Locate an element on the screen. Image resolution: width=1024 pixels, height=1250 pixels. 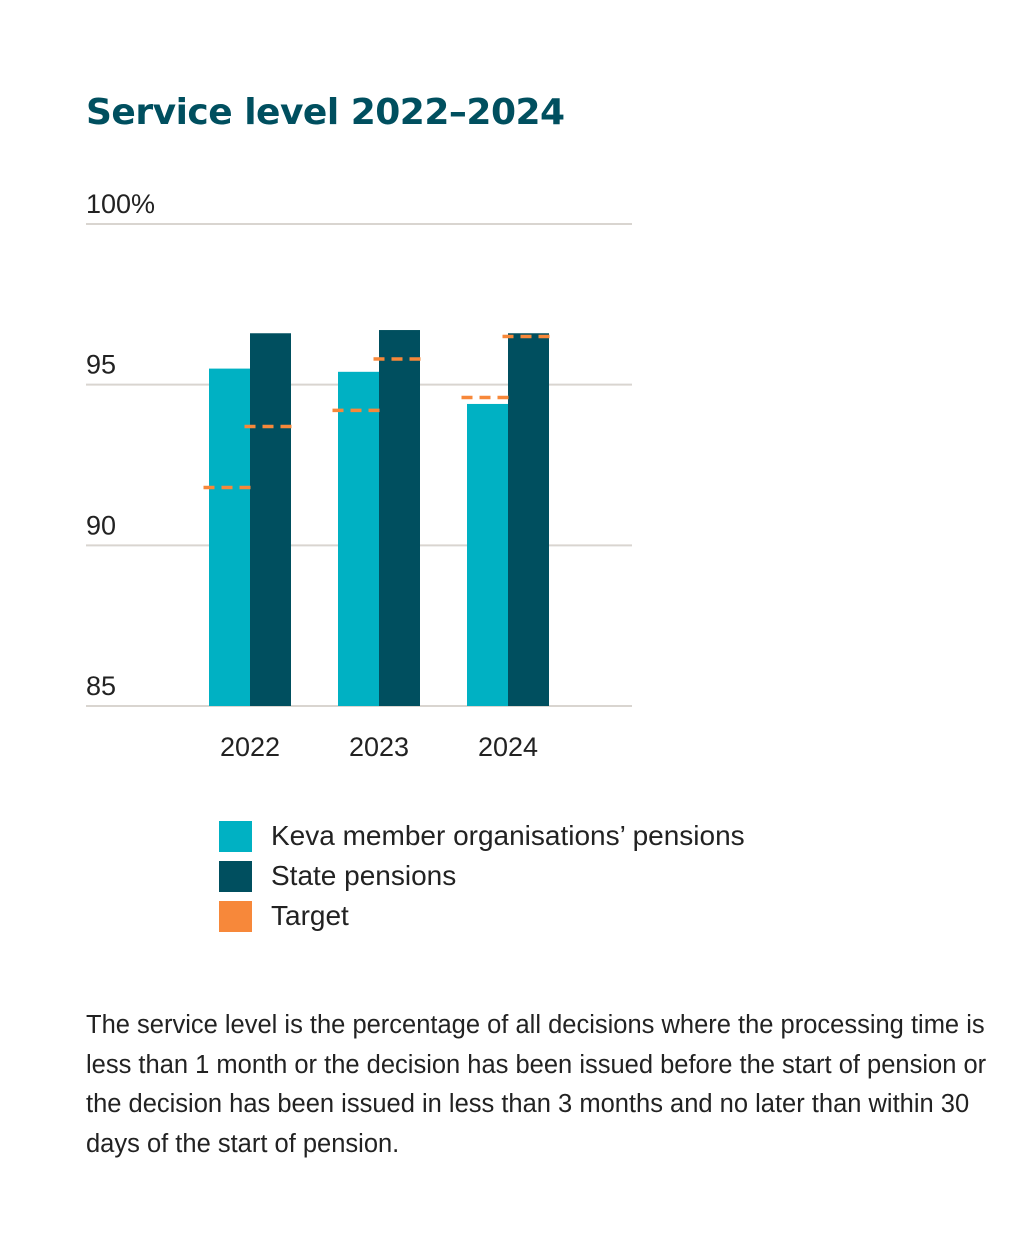
bar-keva-2022 is located at coordinates (229, 537).